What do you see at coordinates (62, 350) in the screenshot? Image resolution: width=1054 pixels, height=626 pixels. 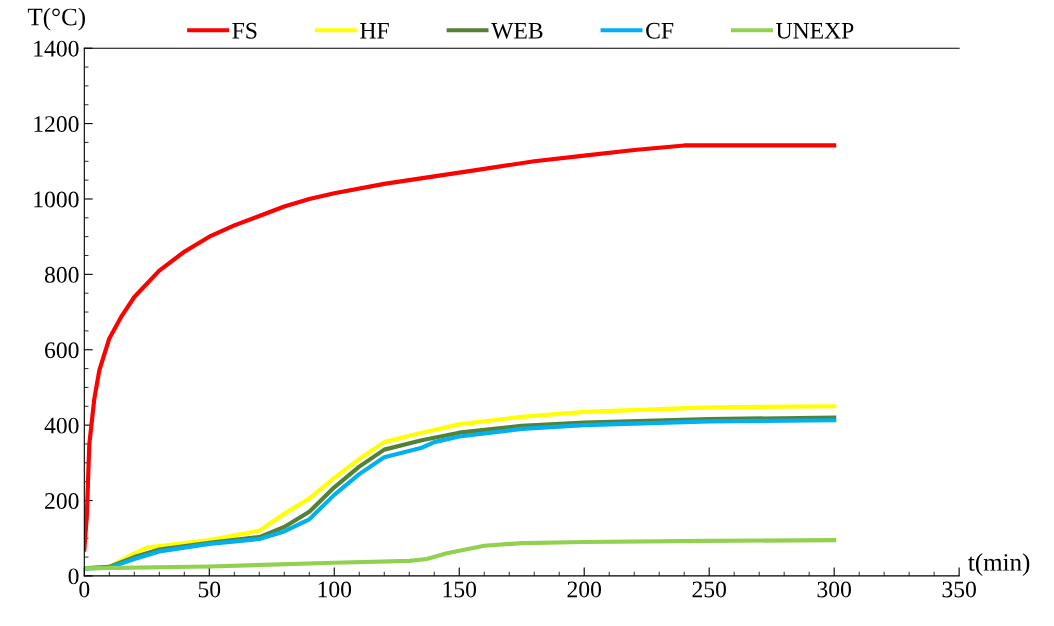 I see `y-tick-label: 600` at bounding box center [62, 350].